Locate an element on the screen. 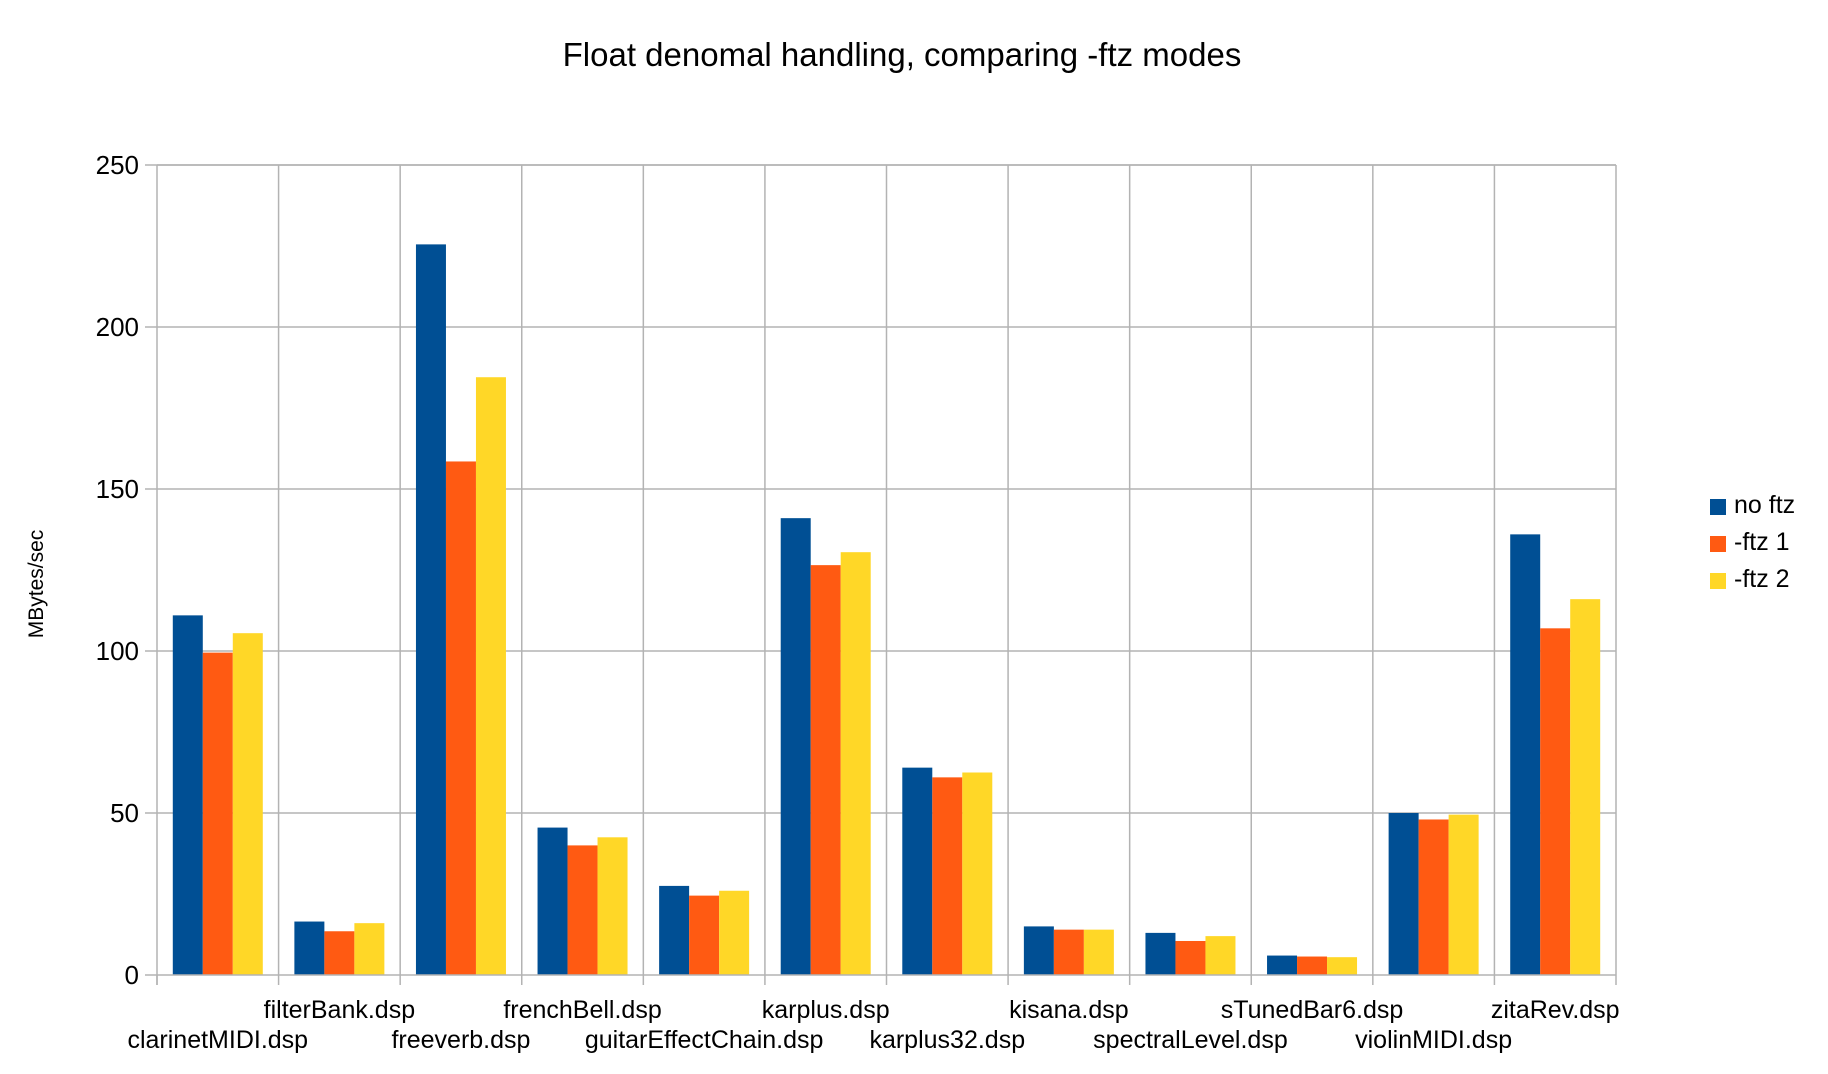  y-tick-label: 150 is located at coordinates (117, 489).